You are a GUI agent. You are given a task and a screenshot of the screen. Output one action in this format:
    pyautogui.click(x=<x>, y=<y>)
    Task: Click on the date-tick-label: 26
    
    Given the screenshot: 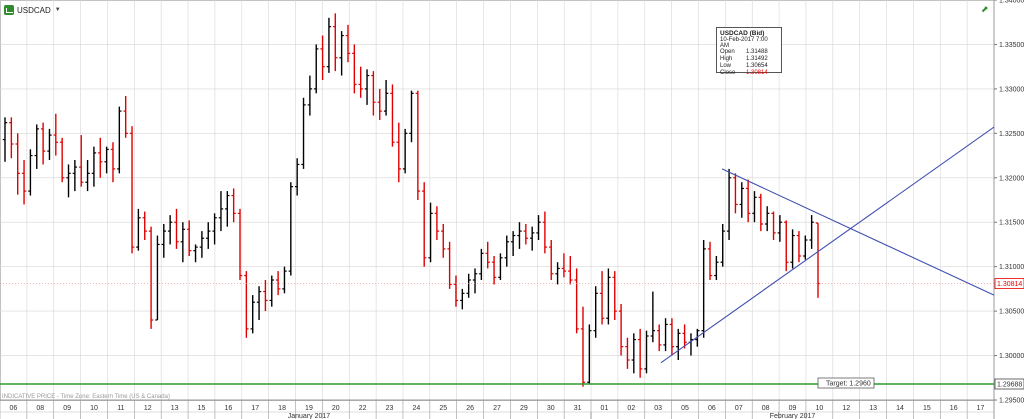 What is the action you would take?
    pyautogui.click(x=470, y=408)
    